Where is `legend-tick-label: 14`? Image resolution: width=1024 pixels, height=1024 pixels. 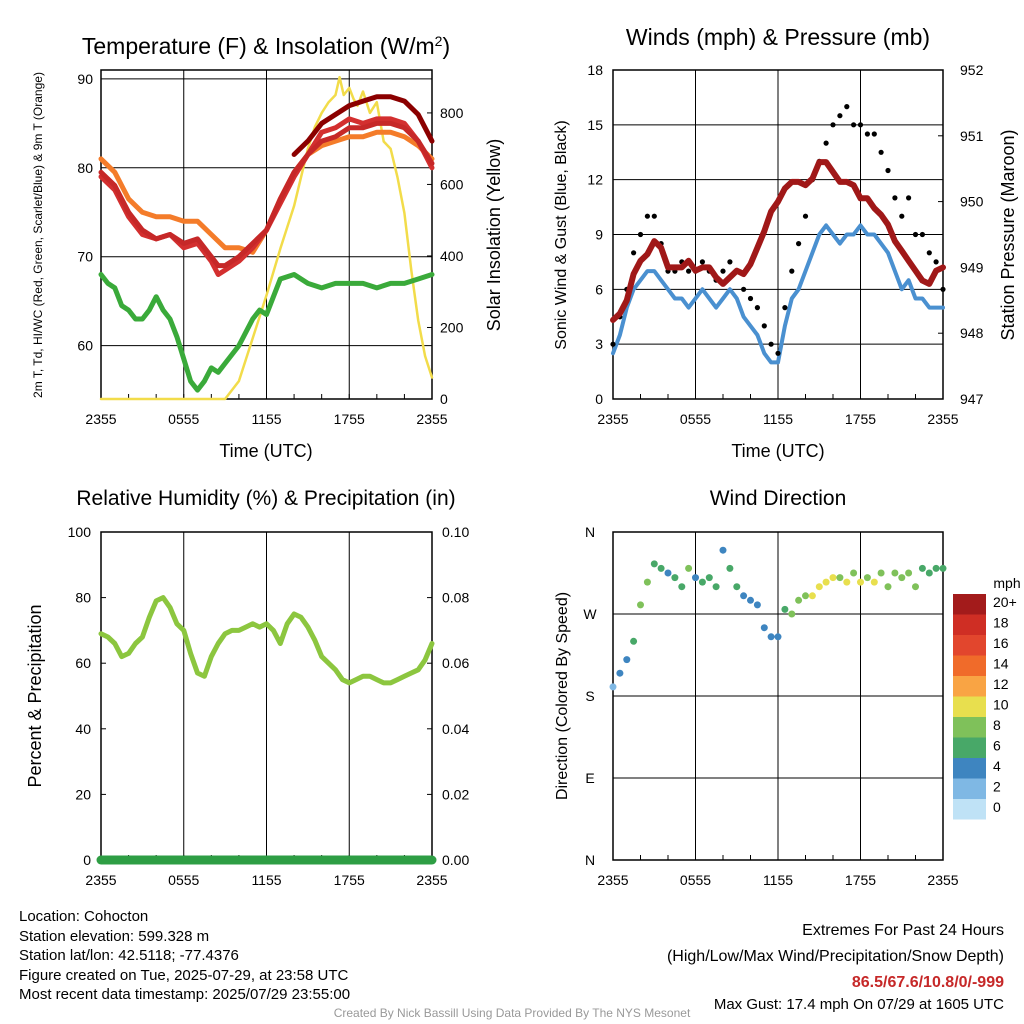 legend-tick-label: 14 is located at coordinates (1001, 664).